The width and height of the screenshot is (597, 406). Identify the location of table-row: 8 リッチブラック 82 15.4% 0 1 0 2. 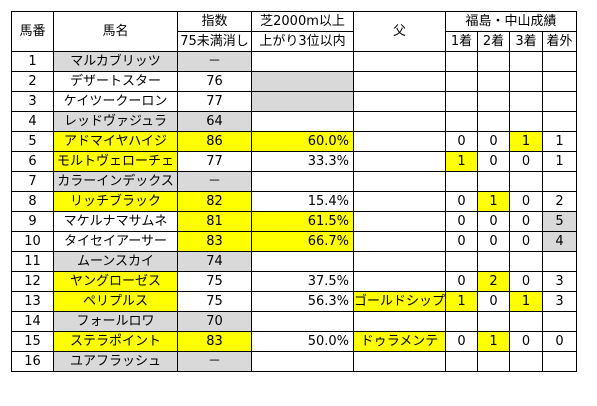
(294, 201).